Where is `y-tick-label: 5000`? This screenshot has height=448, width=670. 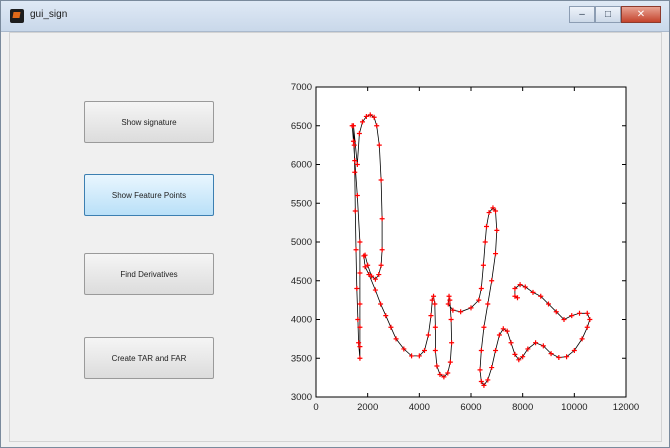
y-tick-label: 5000 is located at coordinates (301, 242).